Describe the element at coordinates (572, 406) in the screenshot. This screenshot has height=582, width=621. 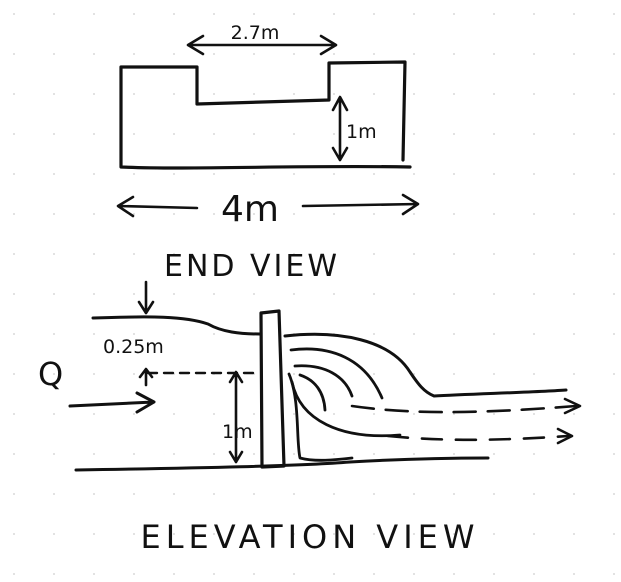
I see `downstream-arrowhead-upper` at that location.